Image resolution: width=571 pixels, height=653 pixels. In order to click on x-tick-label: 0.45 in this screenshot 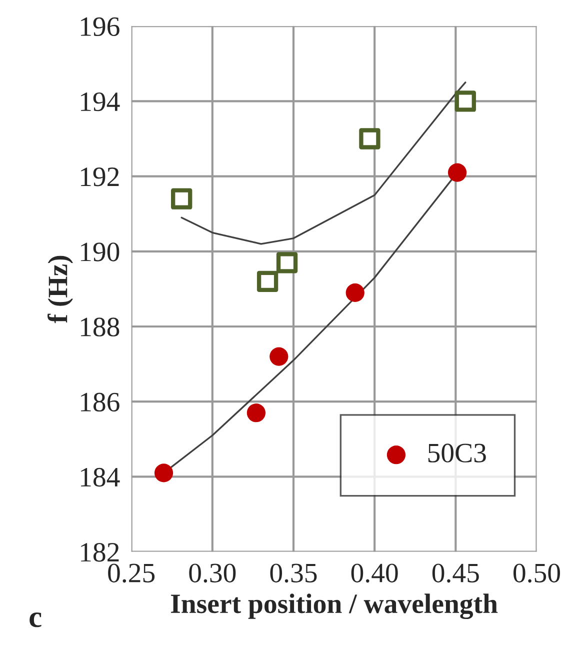, I will do `click(455, 573)`.